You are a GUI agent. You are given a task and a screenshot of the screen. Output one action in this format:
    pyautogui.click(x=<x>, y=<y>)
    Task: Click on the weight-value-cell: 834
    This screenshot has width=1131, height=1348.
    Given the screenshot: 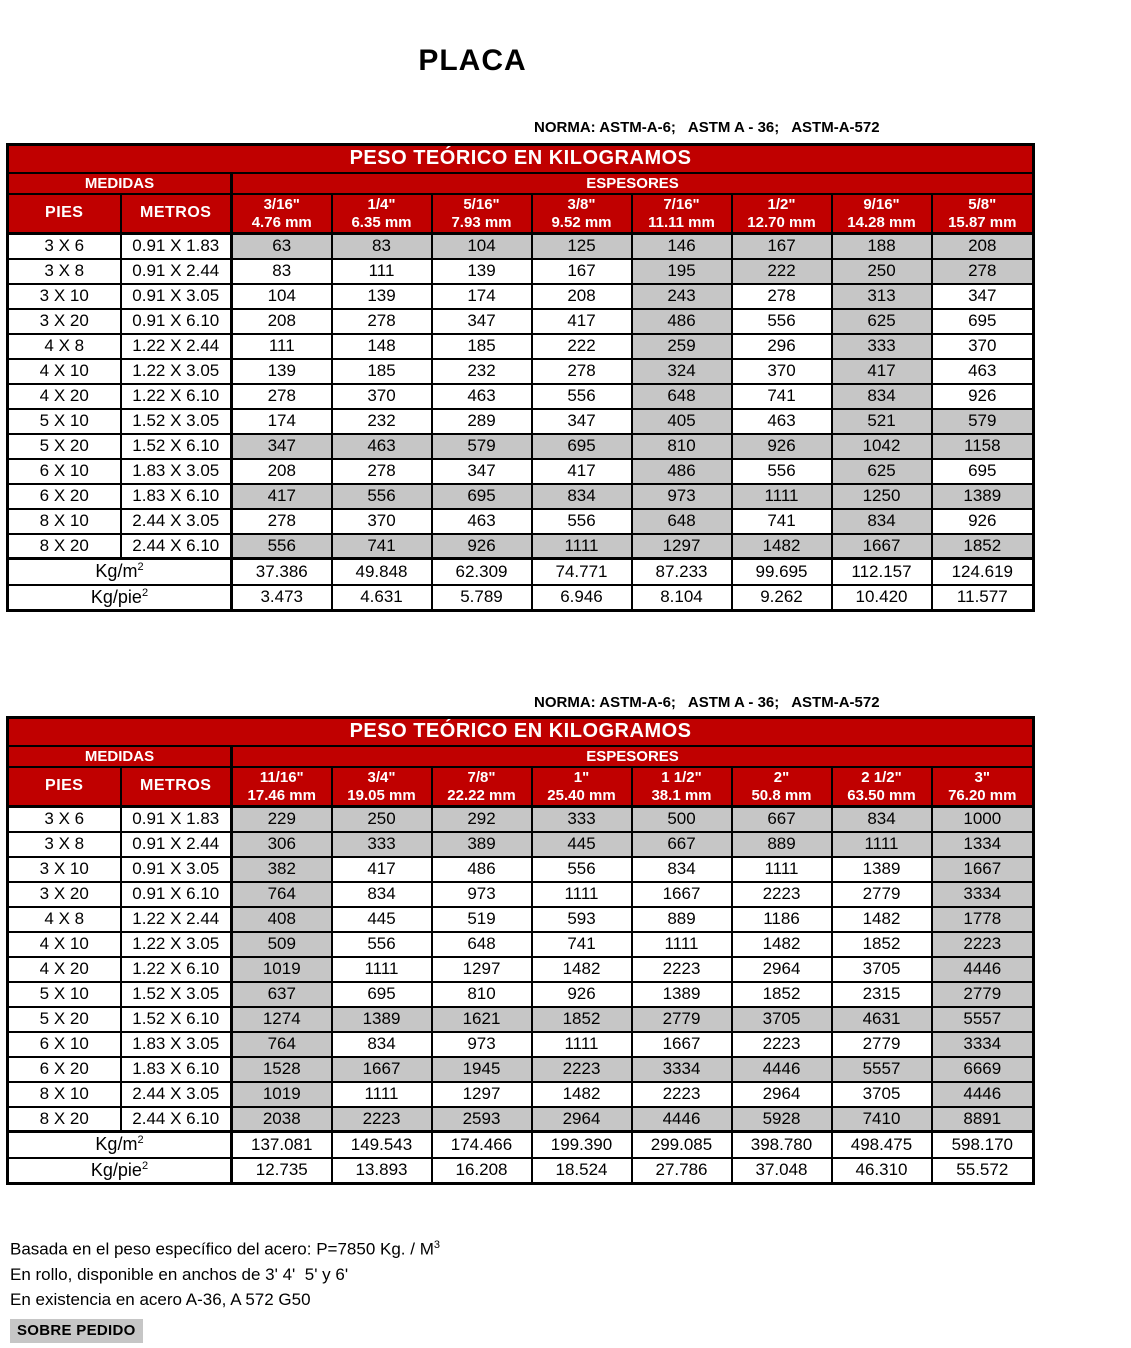 What is the action you would take?
    pyautogui.click(x=381, y=893)
    